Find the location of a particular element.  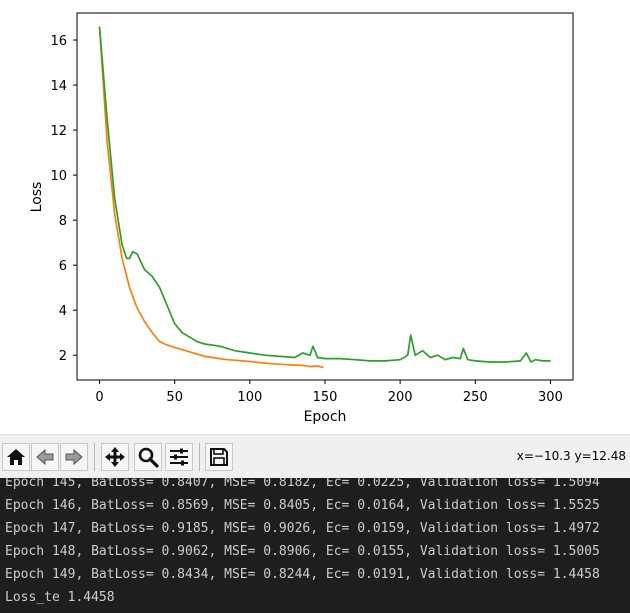

x-tick-label: 100 is located at coordinates (249, 397).